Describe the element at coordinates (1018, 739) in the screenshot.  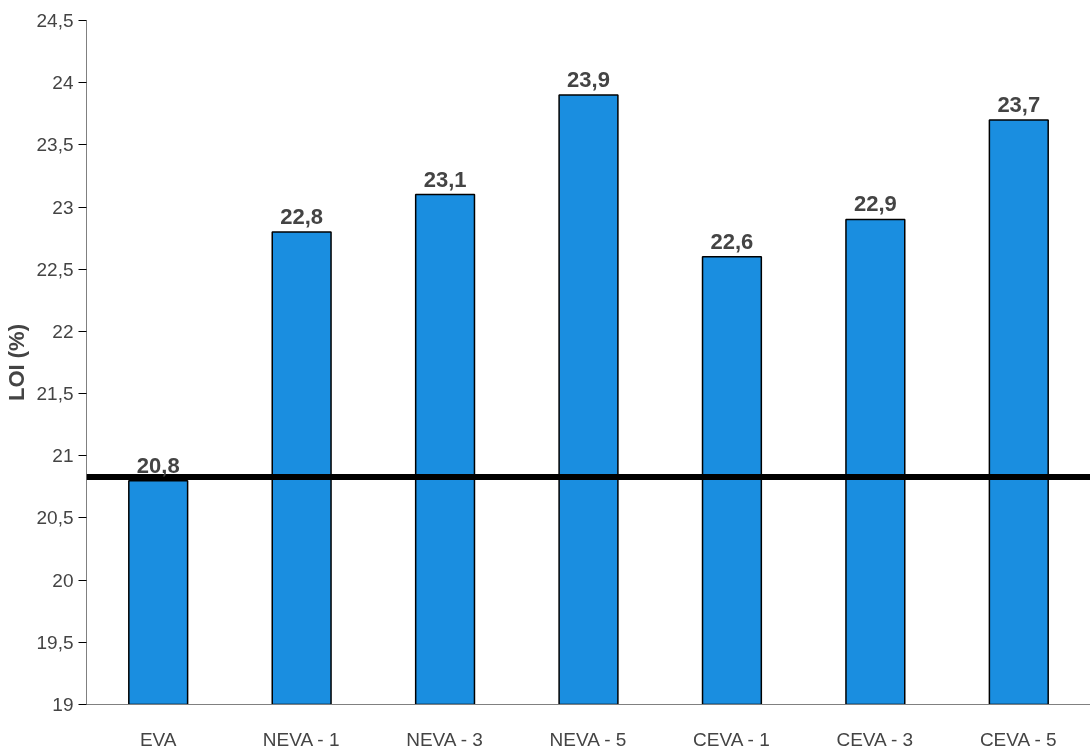
I see `x-tick-label: CEVA - 5` at that location.